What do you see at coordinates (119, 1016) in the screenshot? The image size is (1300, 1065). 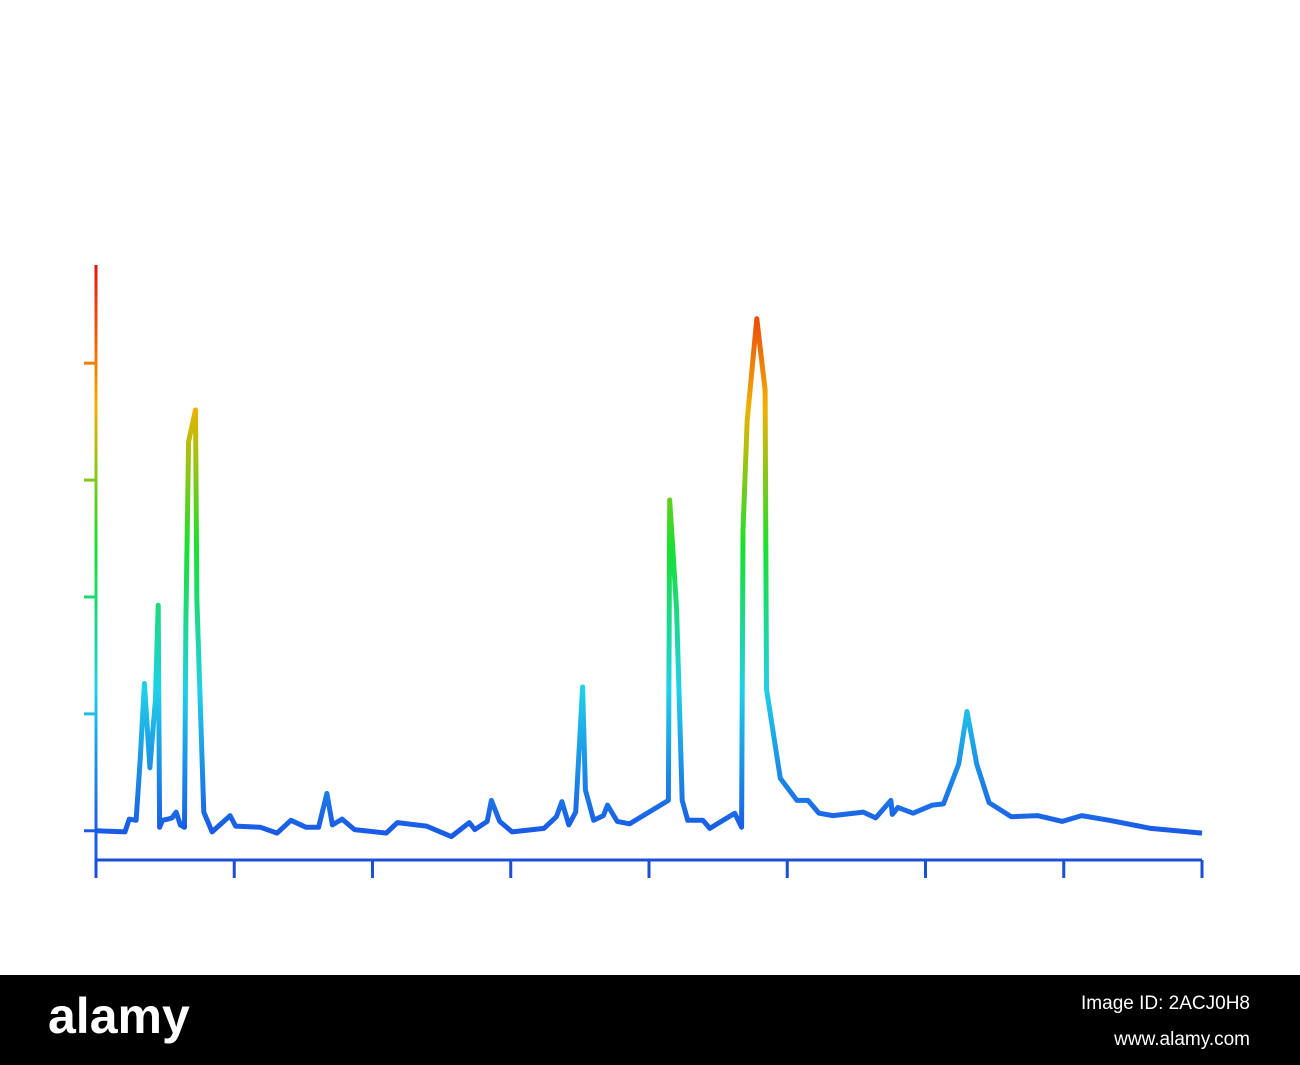 I see `brand: alamy` at bounding box center [119, 1016].